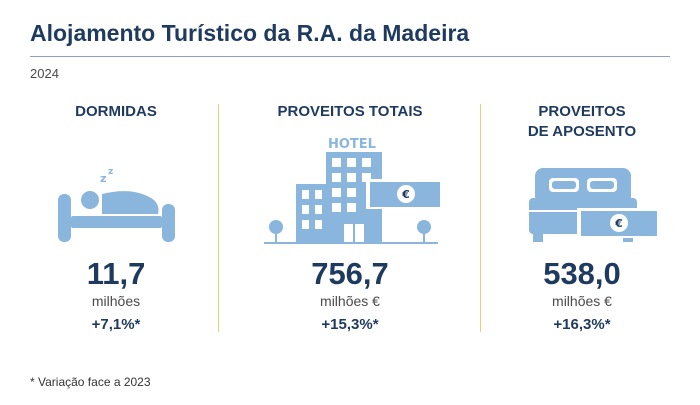  I want to click on stat-heading: PROVEITOS DE APOSENTO, so click(582, 122).